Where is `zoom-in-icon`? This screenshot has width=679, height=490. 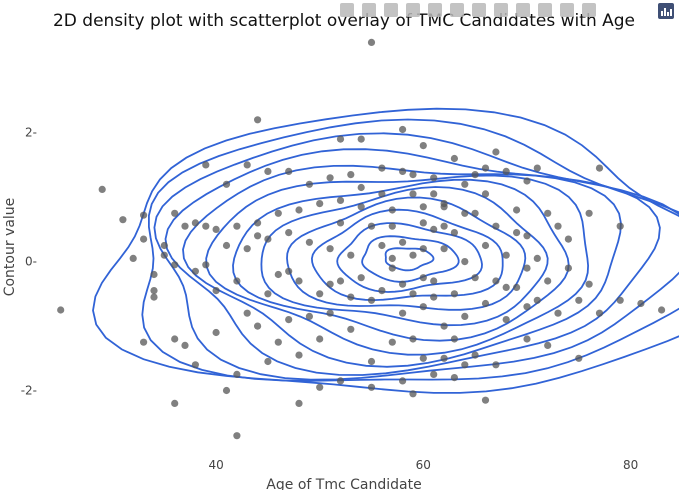
zoom-in-icon is located at coordinates (457, 10).